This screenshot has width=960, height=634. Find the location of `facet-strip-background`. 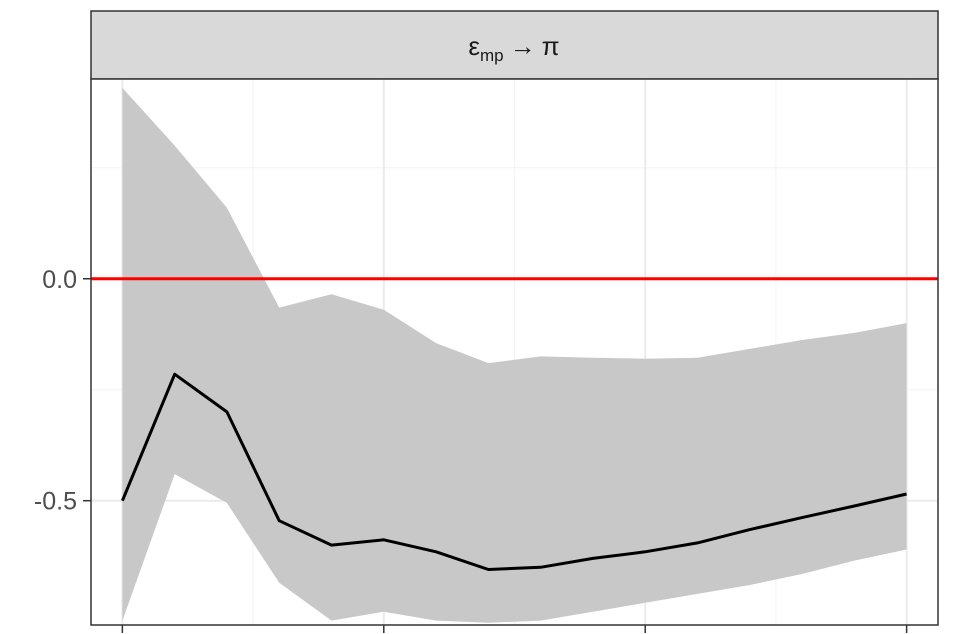

facet-strip-background is located at coordinates (514, 45).